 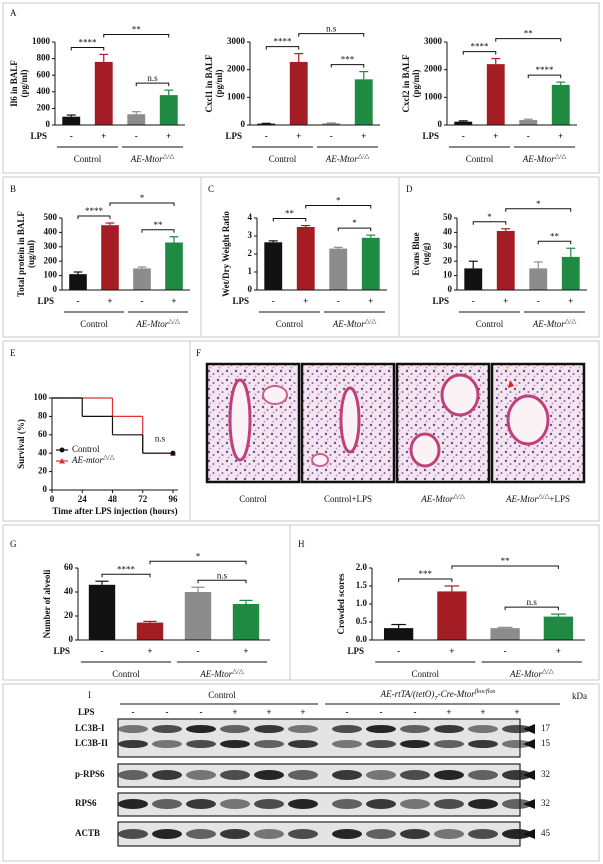 What do you see at coordinates (226, 254) in the screenshot?
I see `y-axis-label: Wet/Dry Weight Ratio` at bounding box center [226, 254].